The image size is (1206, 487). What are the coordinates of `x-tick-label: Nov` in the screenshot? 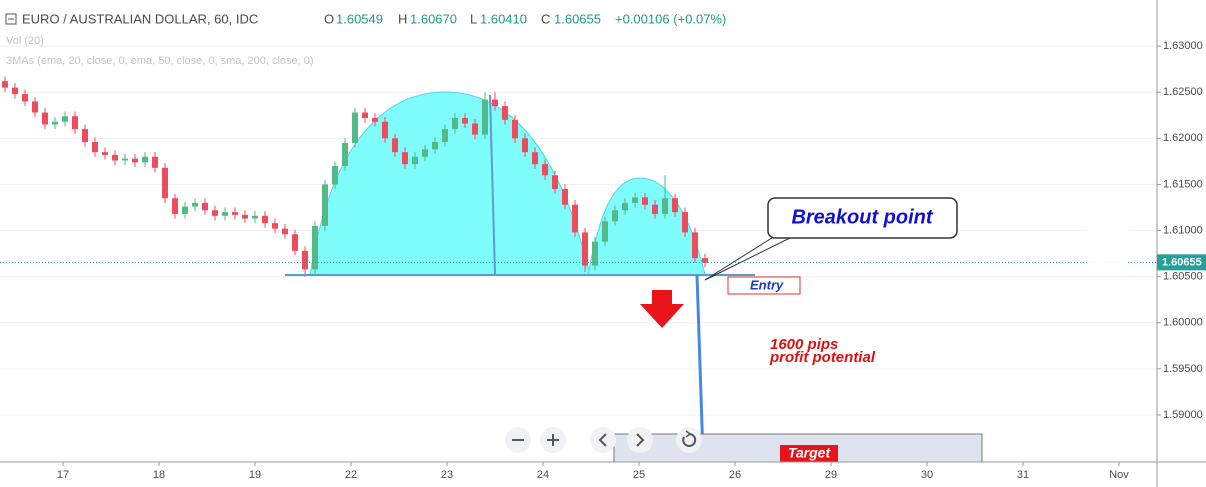 It's located at (1119, 475).